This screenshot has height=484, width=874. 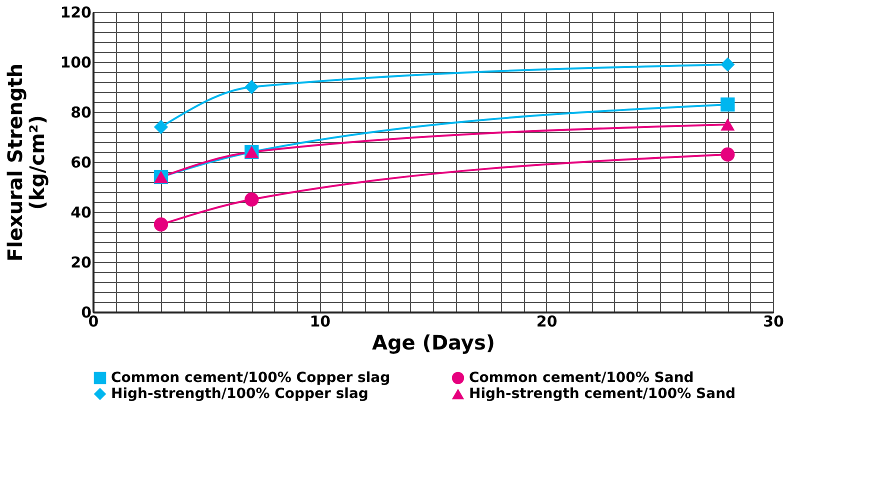 What do you see at coordinates (320, 321) in the screenshot?
I see `x-tick-label: 10` at bounding box center [320, 321].